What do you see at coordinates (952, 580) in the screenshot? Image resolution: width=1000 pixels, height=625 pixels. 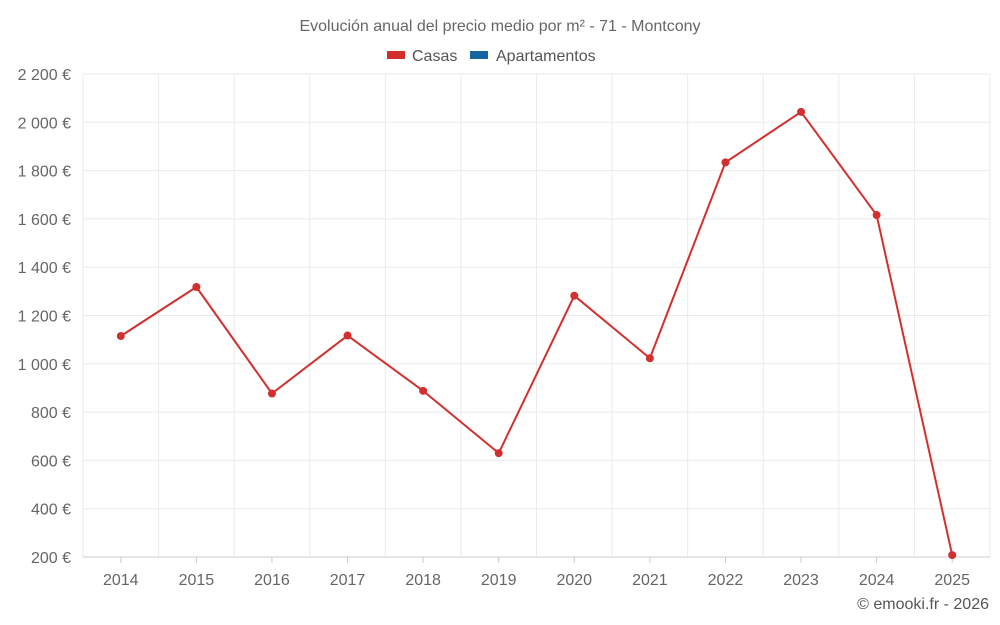 I see `x-tick-label: 2025` at bounding box center [952, 580].